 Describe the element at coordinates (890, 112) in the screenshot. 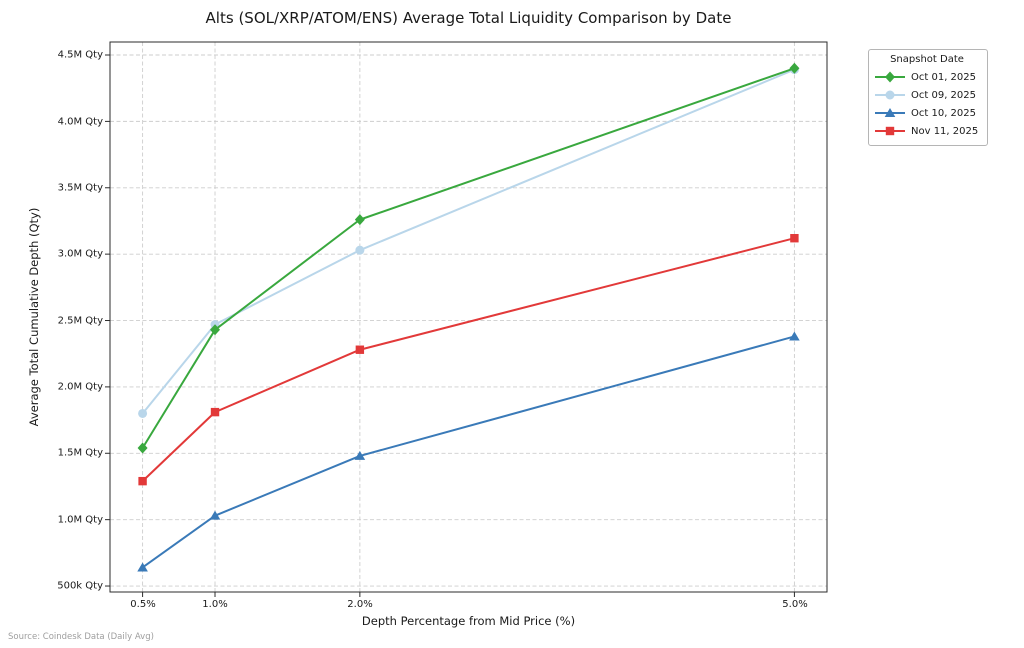

I see `legend-triangle-marker-icon` at that location.